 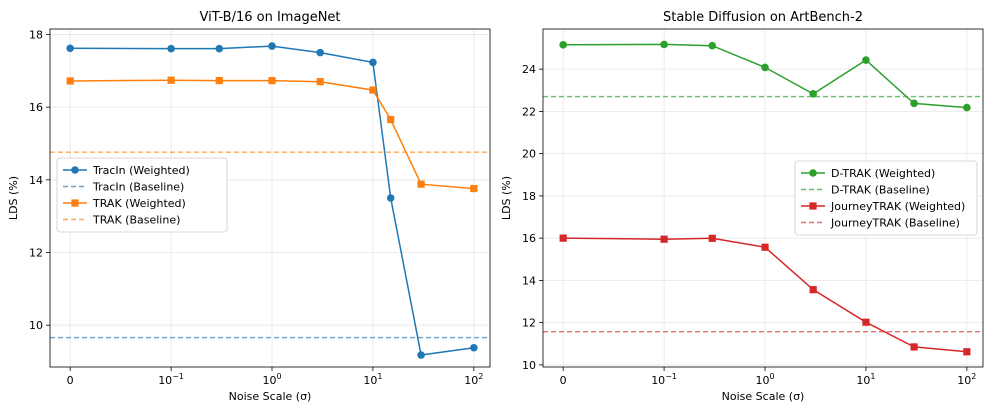 I want to click on legend-label: TRAK (Baseline), so click(x=136, y=220).